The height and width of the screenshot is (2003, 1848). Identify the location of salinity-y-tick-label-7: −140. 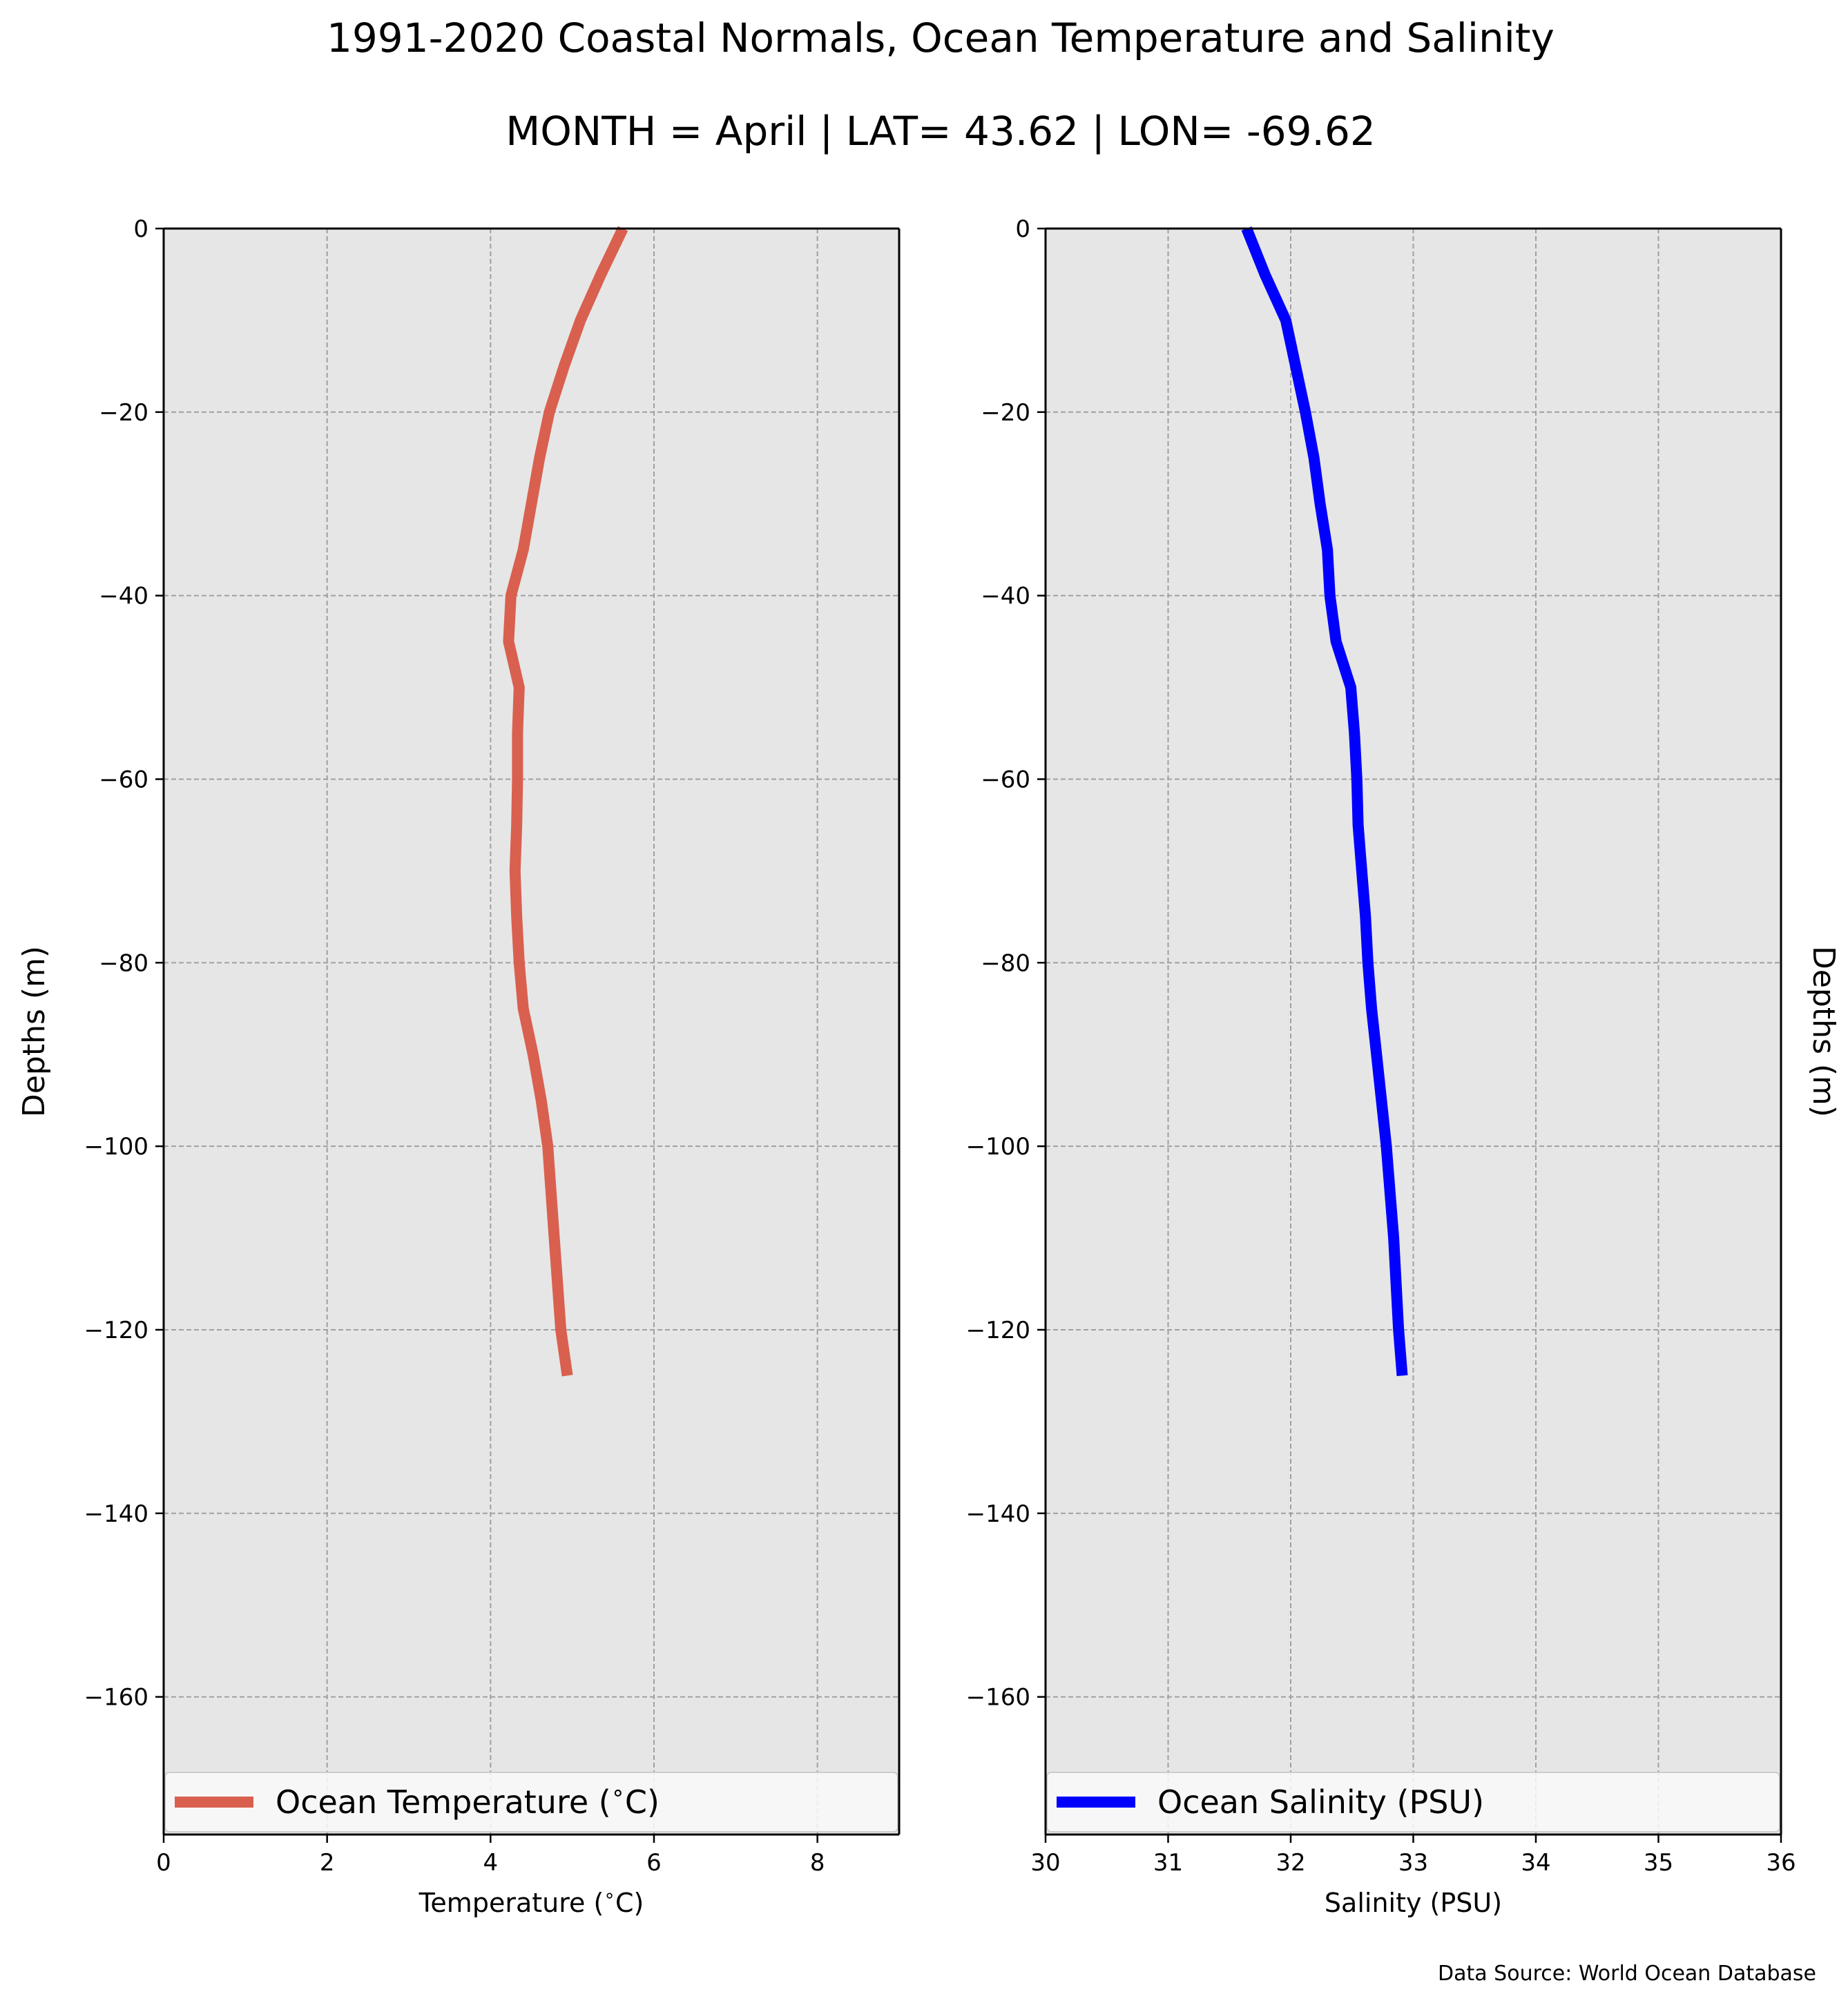
(998, 1514).